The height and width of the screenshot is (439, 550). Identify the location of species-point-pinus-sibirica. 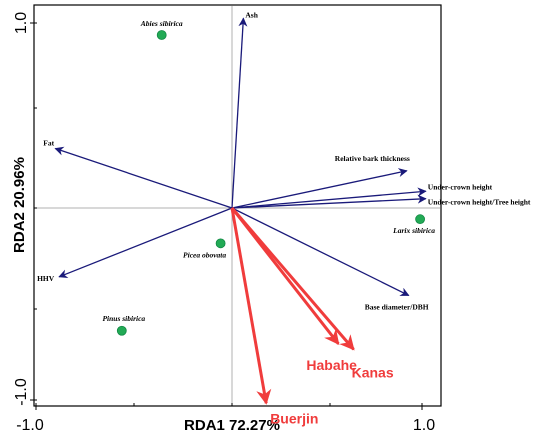
(121, 330).